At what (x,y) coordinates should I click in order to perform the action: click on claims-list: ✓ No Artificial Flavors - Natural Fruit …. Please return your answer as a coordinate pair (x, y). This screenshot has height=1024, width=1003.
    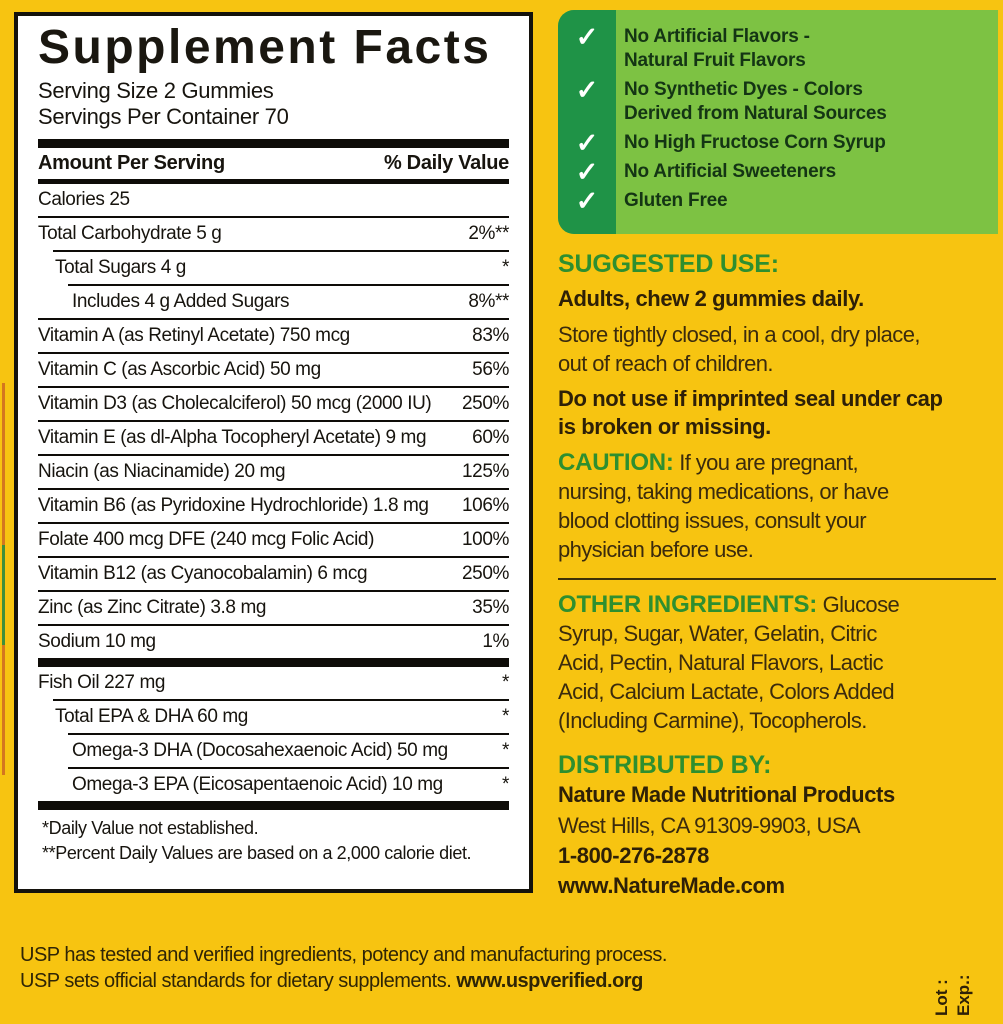
    Looking at the image, I should click on (778, 120).